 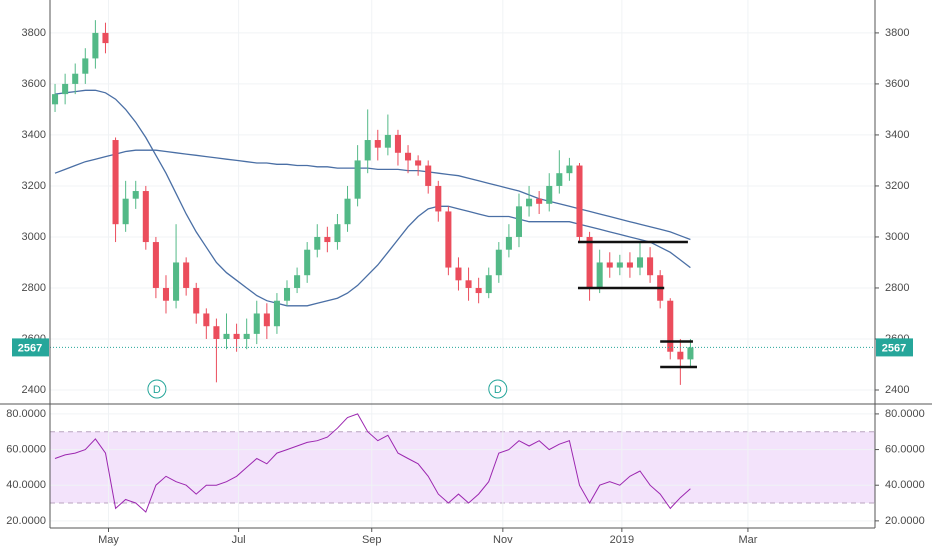 I want to click on y-tick-label: 2400, so click(x=34, y=390).